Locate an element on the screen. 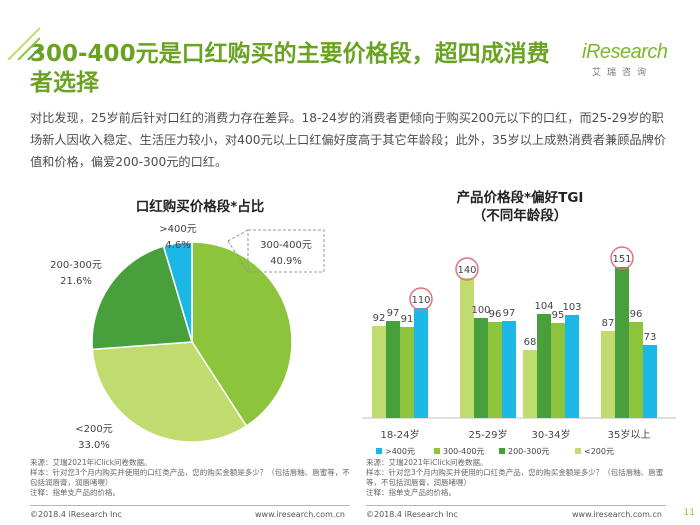  x-tick-label: 25-29岁 is located at coordinates (487, 434).